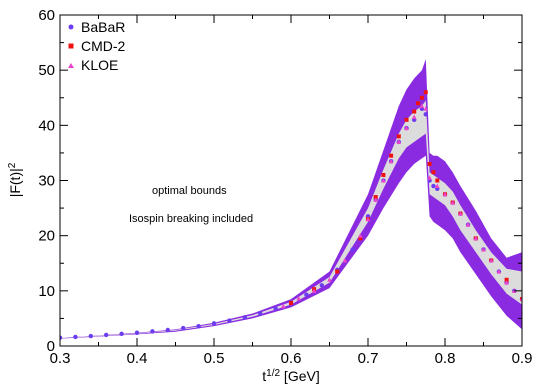 This screenshot has width=539, height=385. What do you see at coordinates (15, 179) in the screenshot?
I see `y-axis-label: |F(t)|2` at bounding box center [15, 179].